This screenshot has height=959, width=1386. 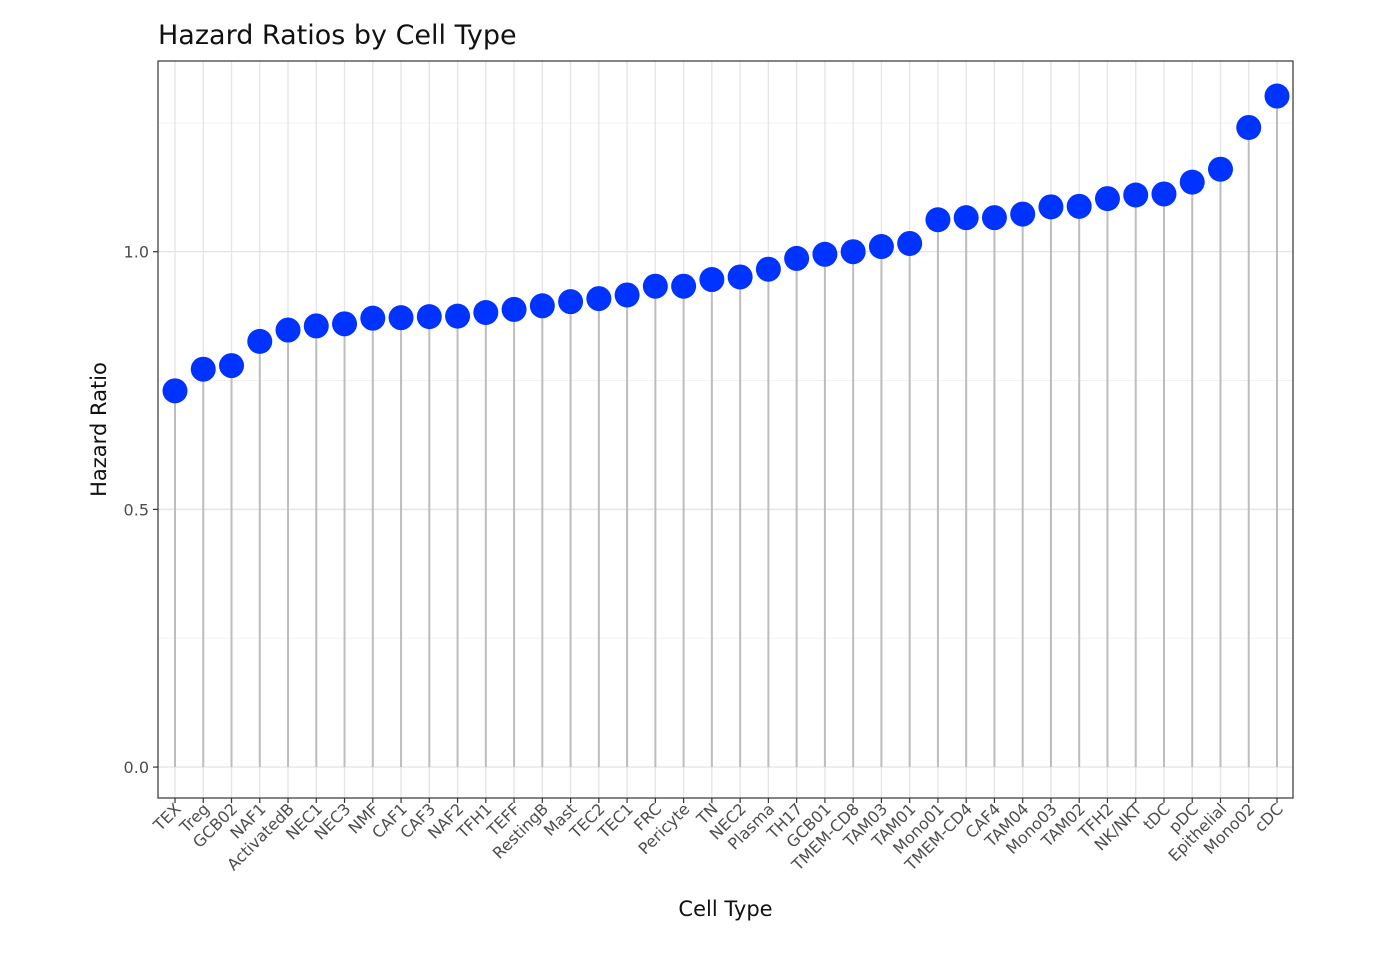 I want to click on y-tick-label: 0.5, so click(x=136, y=509).